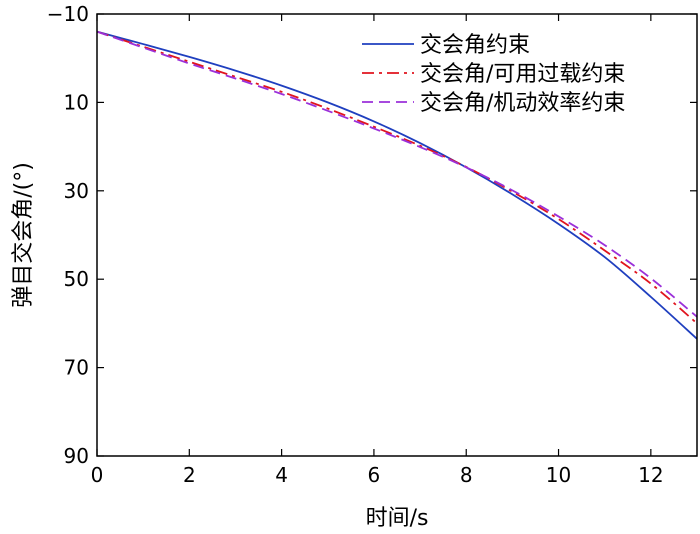  Describe the element at coordinates (558, 475) in the screenshot. I see `x-tick-label-5: 10` at that location.